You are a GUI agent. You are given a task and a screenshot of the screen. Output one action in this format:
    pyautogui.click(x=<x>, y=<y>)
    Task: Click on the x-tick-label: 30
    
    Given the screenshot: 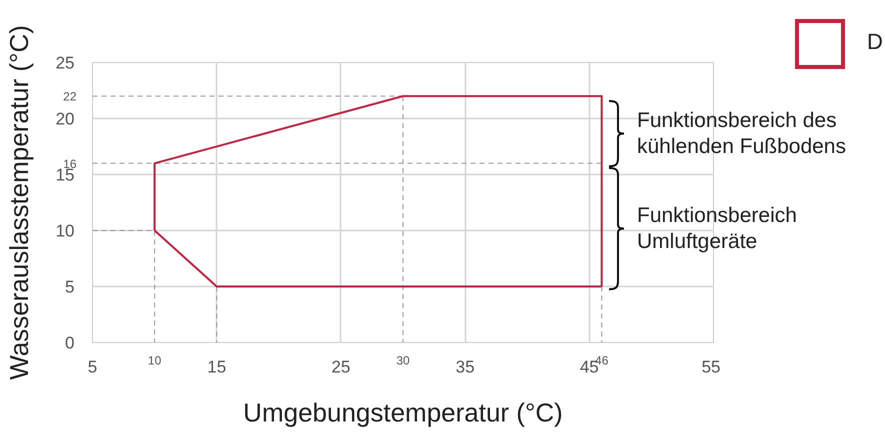 What is the action you would take?
    pyautogui.click(x=403, y=361)
    